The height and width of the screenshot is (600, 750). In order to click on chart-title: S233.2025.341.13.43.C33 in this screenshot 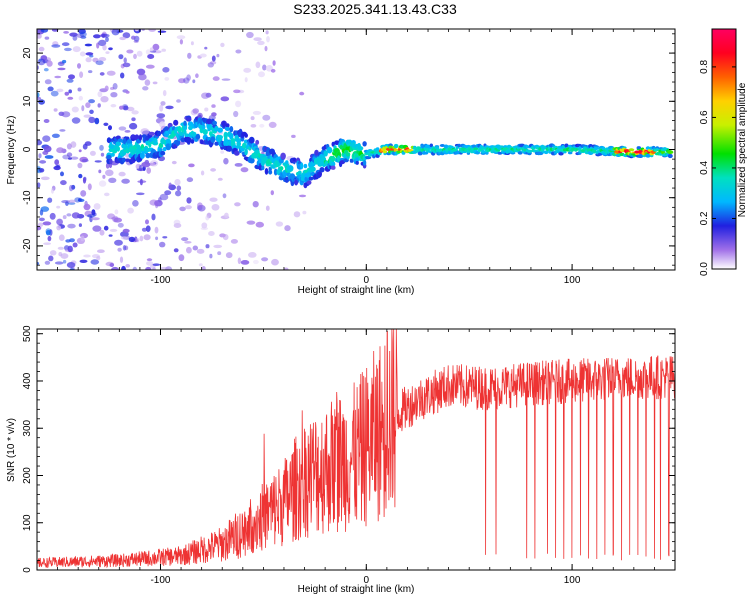, I will do `click(375, 9)`.